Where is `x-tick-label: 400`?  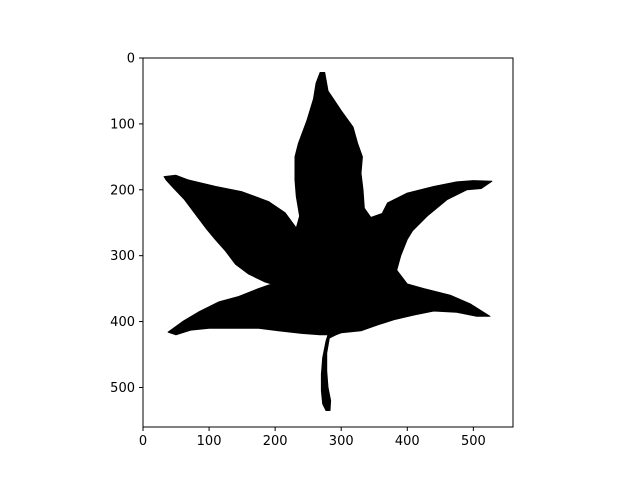 x-tick-label: 400 is located at coordinates (407, 441).